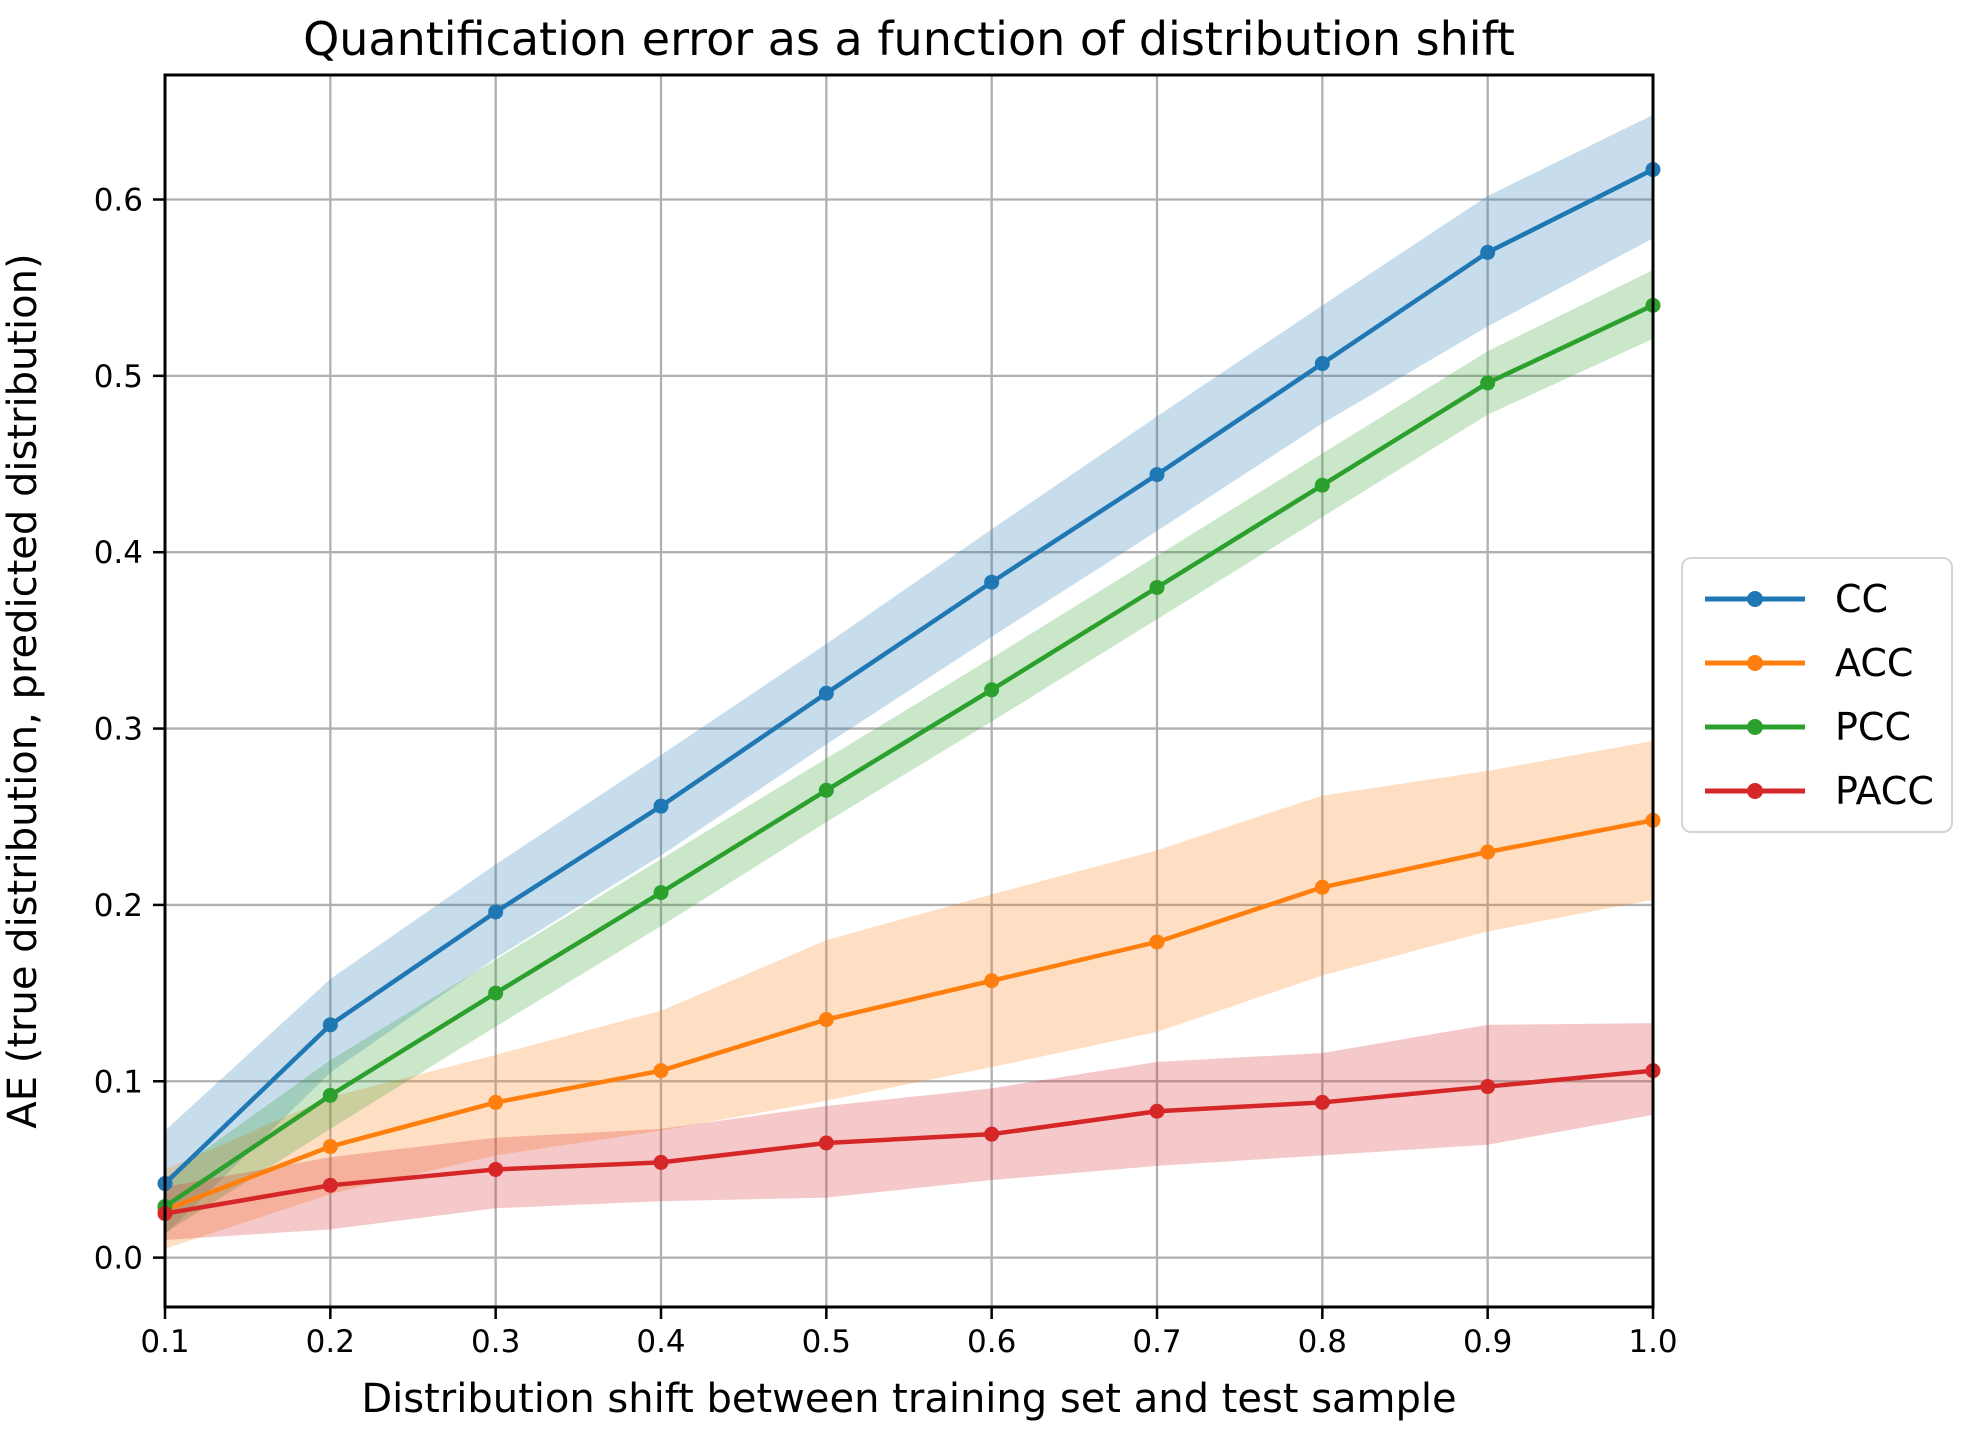 The width and height of the screenshot is (1969, 1446). What do you see at coordinates (495, 1342) in the screenshot?
I see `x-tick-label-0.3: 0.3` at bounding box center [495, 1342].